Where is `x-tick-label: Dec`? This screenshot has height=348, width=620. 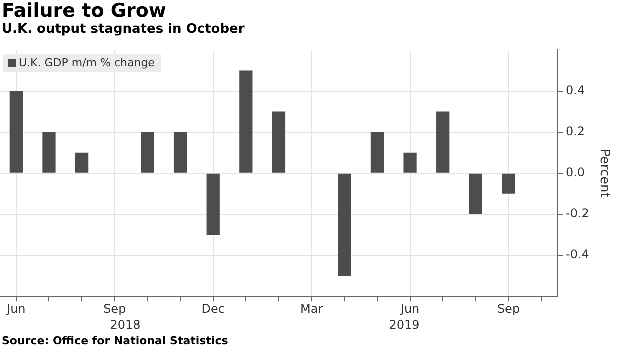 x-tick-label: Dec is located at coordinates (213, 309).